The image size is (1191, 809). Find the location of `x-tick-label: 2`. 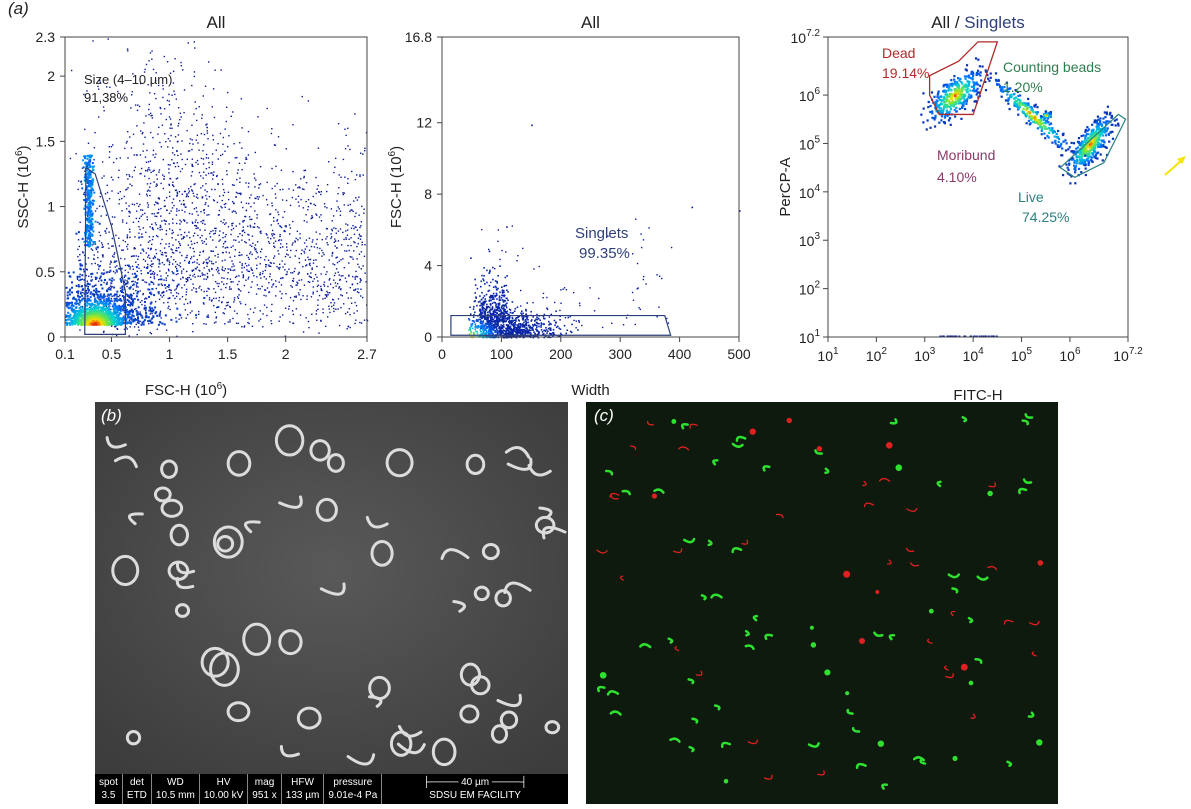

x-tick-label: 2 is located at coordinates (286, 354).